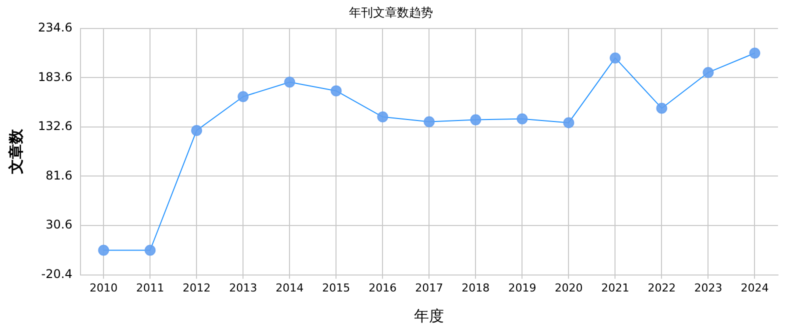 The height and width of the screenshot is (330, 798). What do you see at coordinates (150, 287) in the screenshot?
I see `x-tick-label: 2011` at bounding box center [150, 287].